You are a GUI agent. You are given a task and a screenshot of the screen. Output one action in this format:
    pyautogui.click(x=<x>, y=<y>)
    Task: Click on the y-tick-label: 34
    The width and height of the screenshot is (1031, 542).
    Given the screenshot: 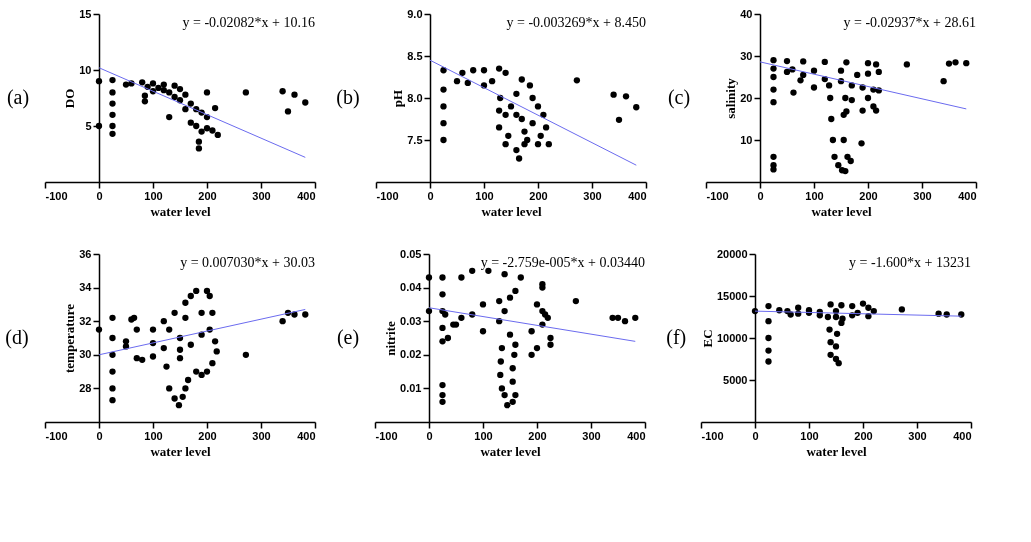 What is the action you would take?
    pyautogui.click(x=86, y=287)
    